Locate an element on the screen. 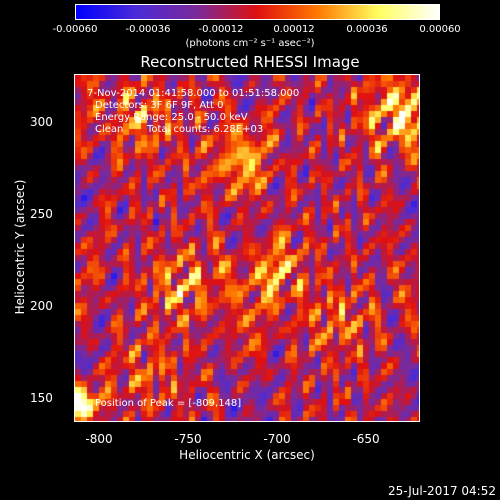 This screenshot has height=500, width=500. method-label: Clean is located at coordinates (109, 129).